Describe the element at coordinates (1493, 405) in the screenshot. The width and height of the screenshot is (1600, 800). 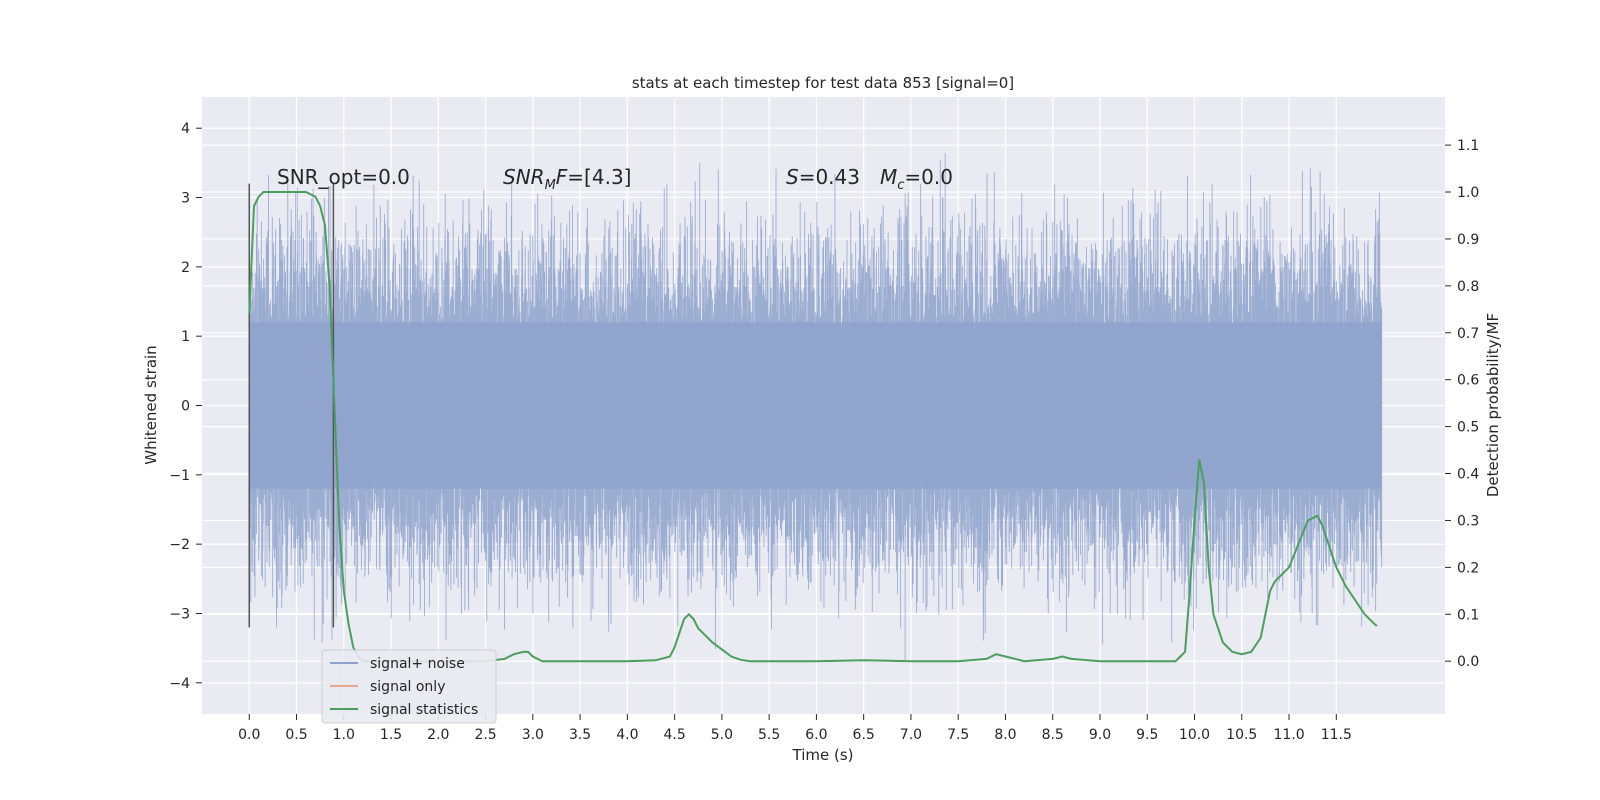
I see `y2-axis-label: Detection probability/MF` at that location.